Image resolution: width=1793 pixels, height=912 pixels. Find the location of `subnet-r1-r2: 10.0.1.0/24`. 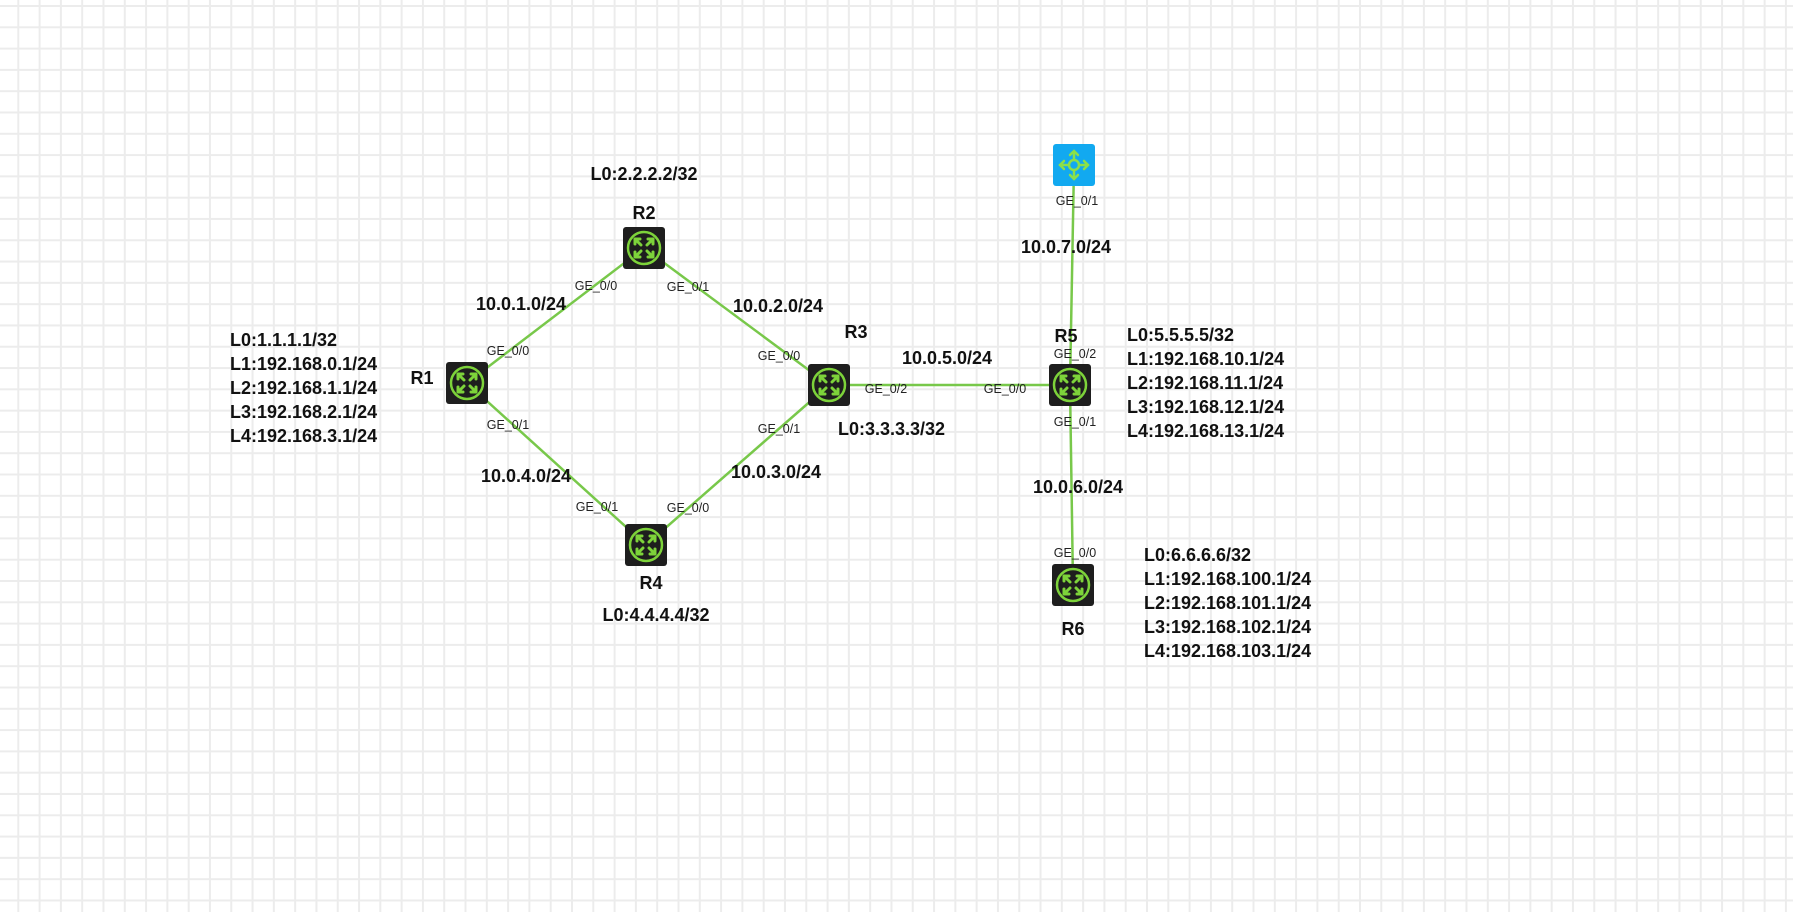

subnet-r1-r2: 10.0.1.0/24 is located at coordinates (521, 304).